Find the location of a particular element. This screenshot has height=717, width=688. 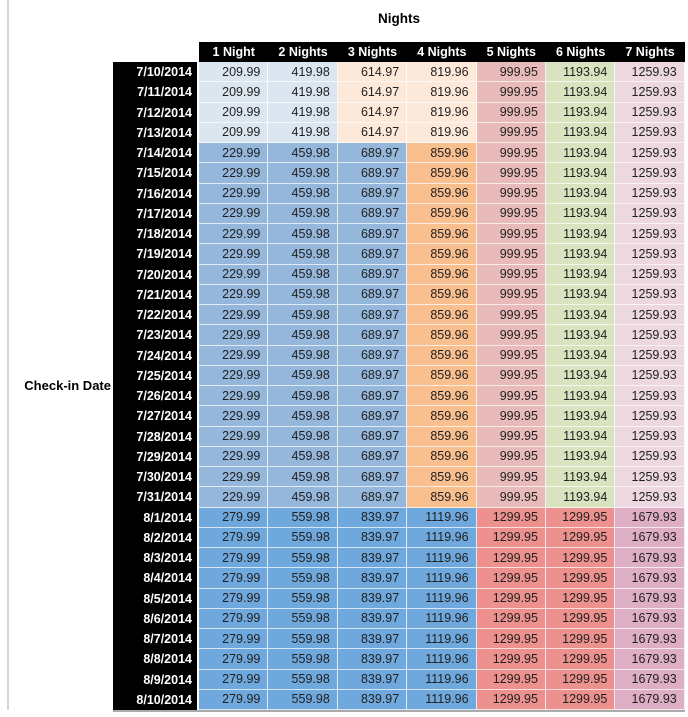

row-header-date: 7/26/2014 is located at coordinates (156, 396).